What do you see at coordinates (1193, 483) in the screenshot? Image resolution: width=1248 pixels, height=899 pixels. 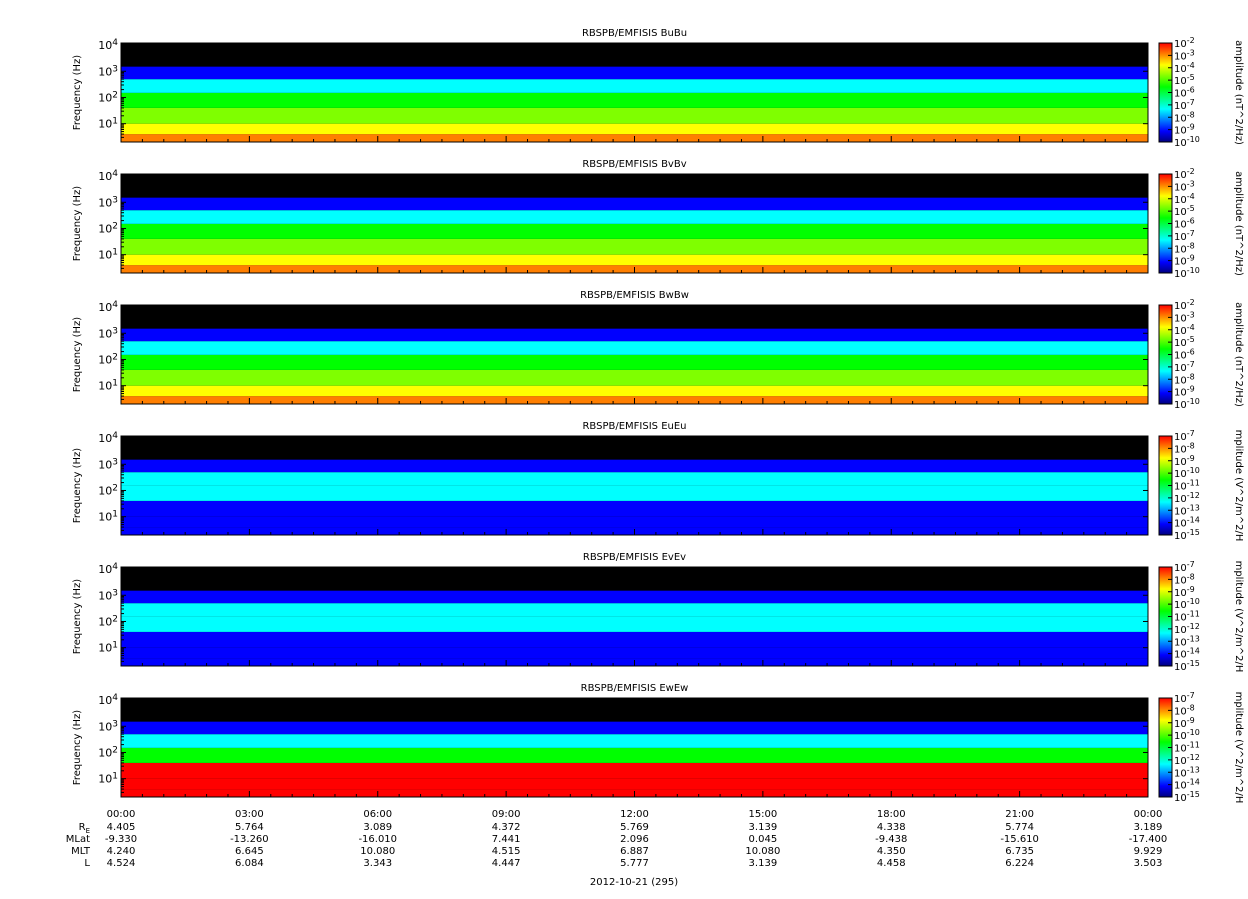 I see `colorbar-tick-label-exponent: -11` at bounding box center [1193, 483].